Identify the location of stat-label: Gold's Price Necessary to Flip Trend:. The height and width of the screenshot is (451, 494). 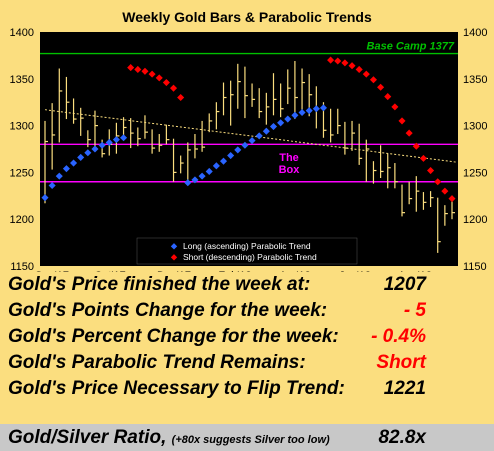
(176, 388).